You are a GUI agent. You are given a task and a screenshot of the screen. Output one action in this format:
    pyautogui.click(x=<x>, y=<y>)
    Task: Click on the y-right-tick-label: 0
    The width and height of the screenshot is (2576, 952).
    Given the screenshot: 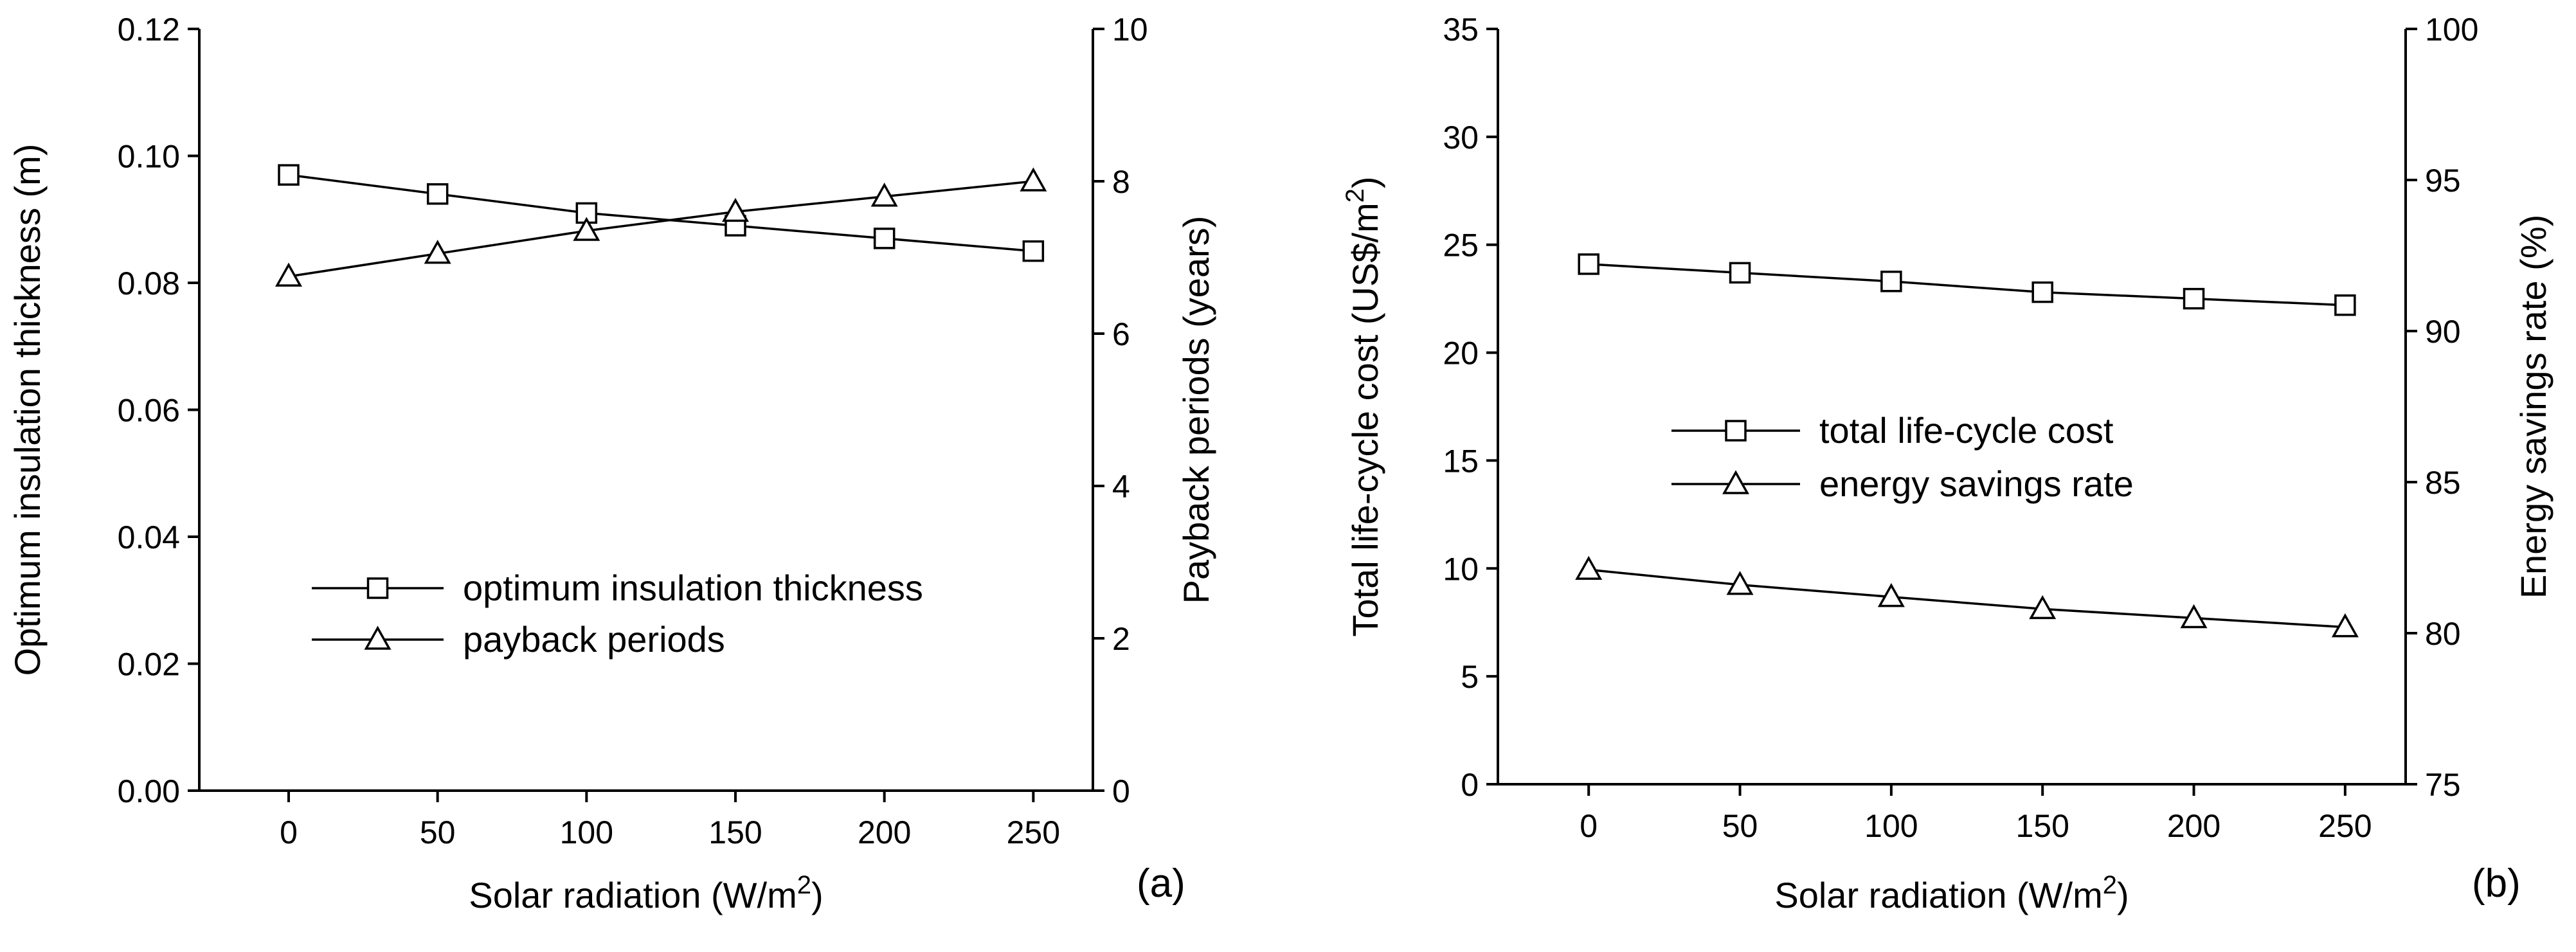 What is the action you would take?
    pyautogui.click(x=1121, y=791)
    